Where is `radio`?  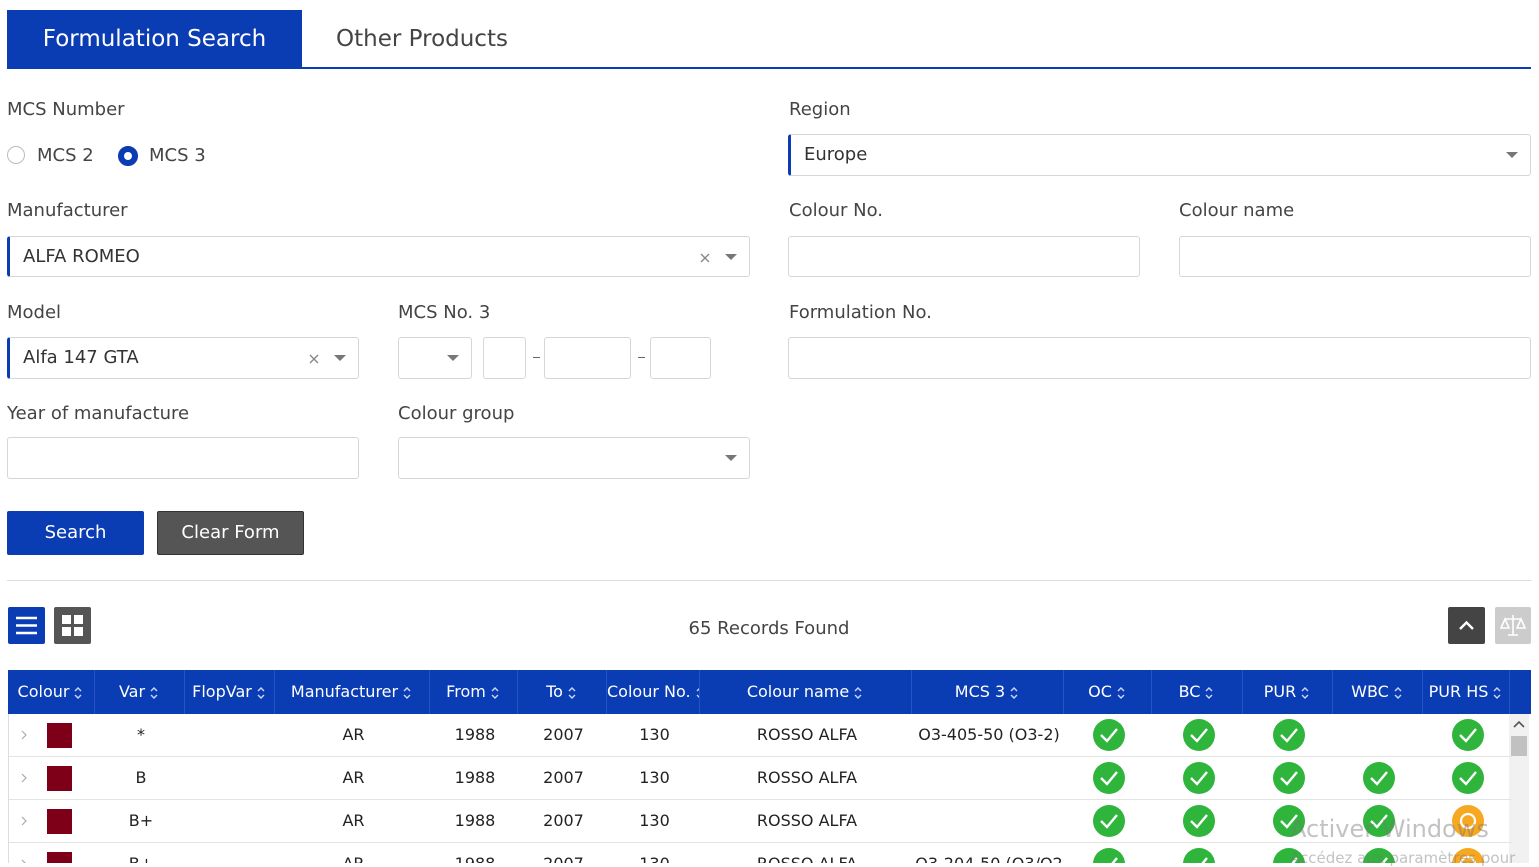
radio is located at coordinates (16, 155).